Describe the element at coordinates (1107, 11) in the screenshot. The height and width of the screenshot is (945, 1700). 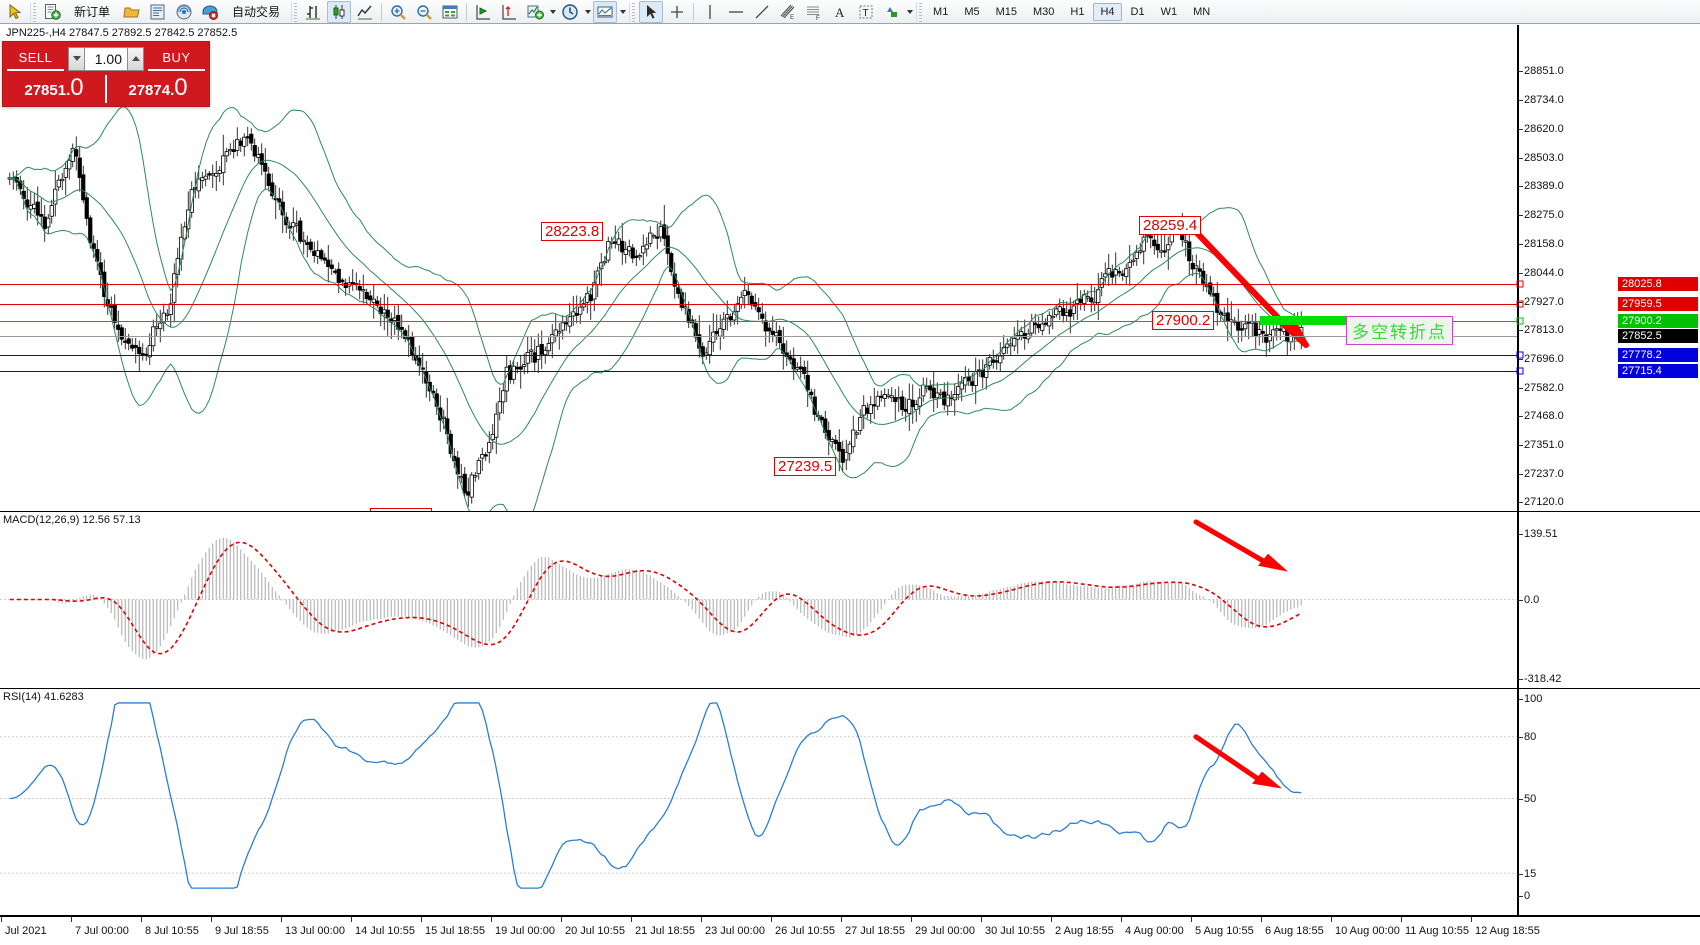
I see `timeframe-h4: H4` at that location.